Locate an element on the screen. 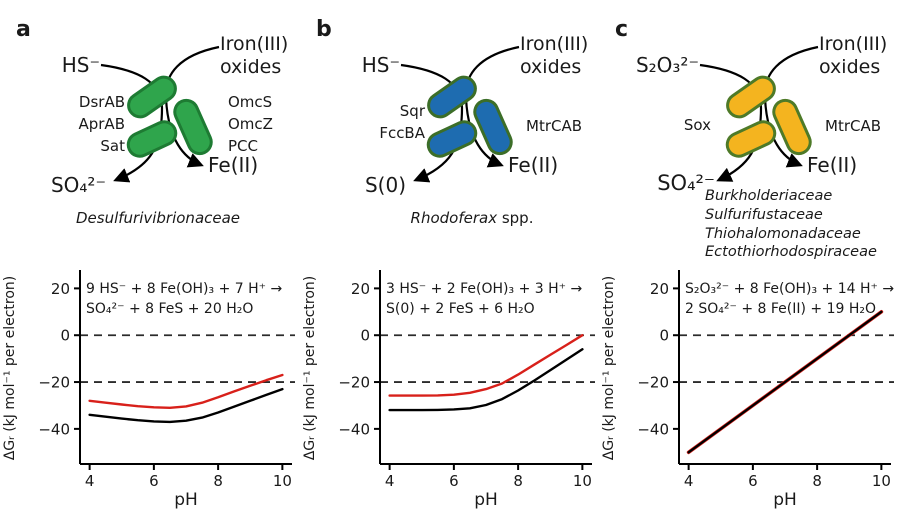 Image resolution: width=898 pixels, height=516 pixels. reaction-equation: 2 SO₄²⁻ + 8 Fe(II) + 19 H₂O is located at coordinates (780, 309).